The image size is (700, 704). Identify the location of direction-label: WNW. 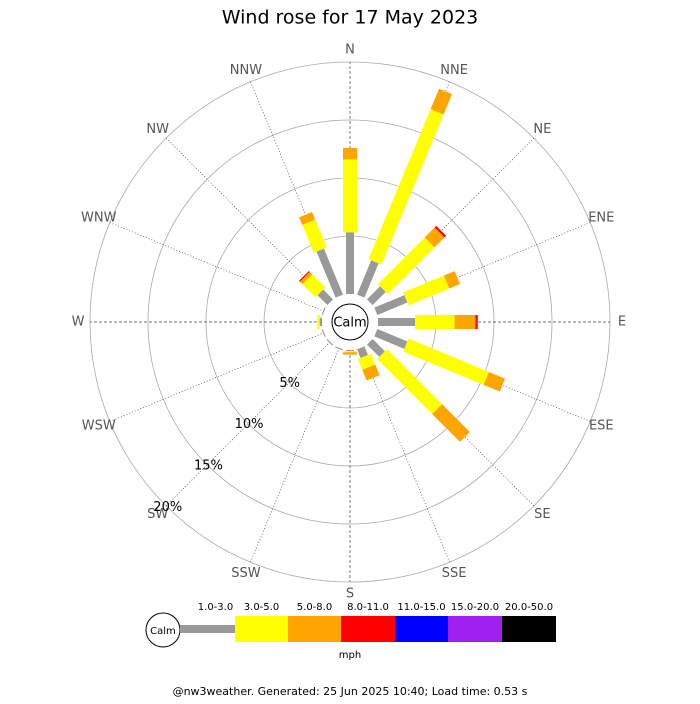
(99, 217).